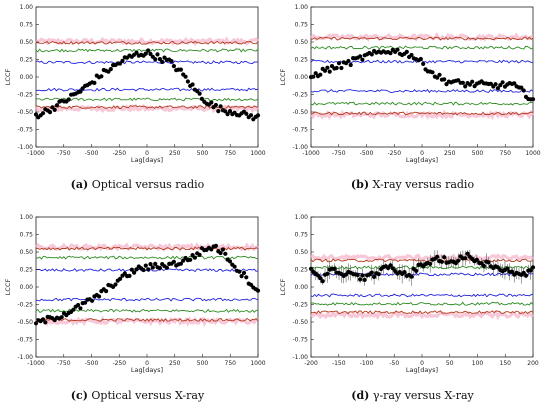 The width and height of the screenshot is (550, 408). I want to click on y-tick-label: 0.25, so click(302, 270).